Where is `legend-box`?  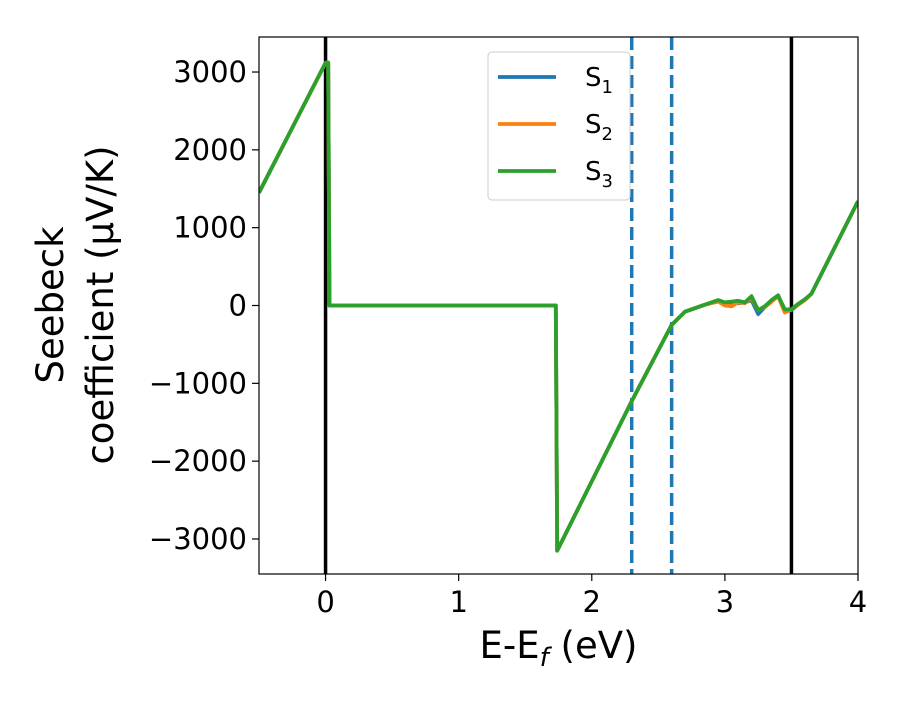 legend-box is located at coordinates (559, 126).